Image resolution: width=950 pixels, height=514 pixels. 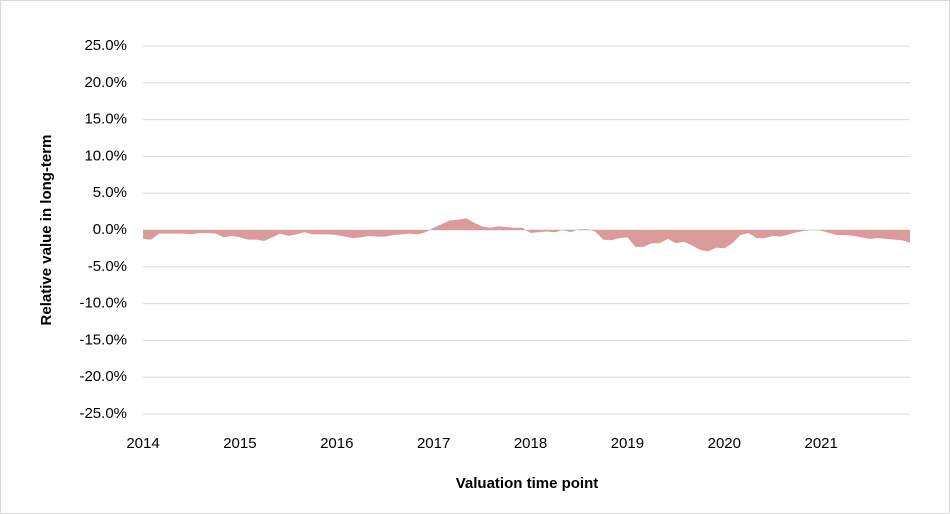 I want to click on y-tick-label: -20.0%, so click(x=103, y=376).